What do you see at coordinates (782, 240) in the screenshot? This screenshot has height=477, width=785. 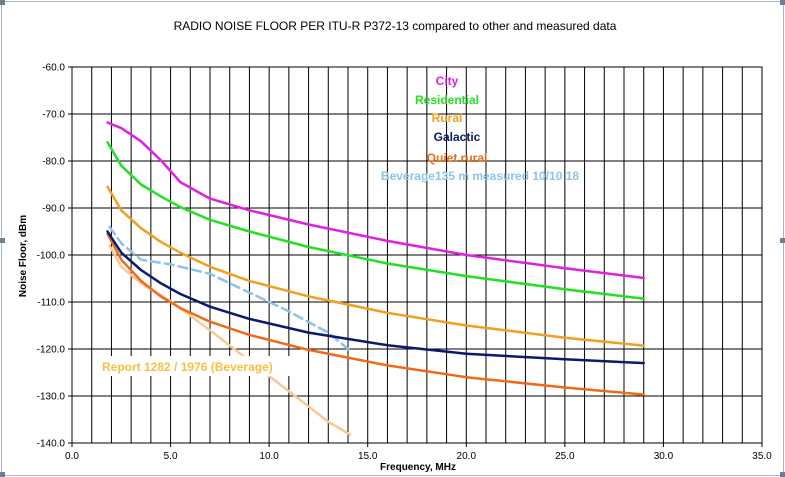 I see `resize-handle-right` at bounding box center [782, 240].